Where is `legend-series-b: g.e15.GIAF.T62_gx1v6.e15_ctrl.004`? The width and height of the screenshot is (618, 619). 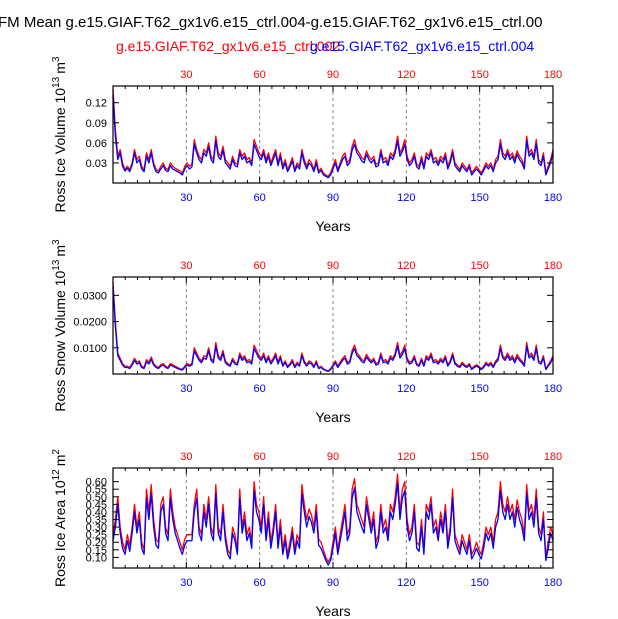
legend-series-b: g.e15.GIAF.T62_gx1v6.e15_ctrl.004 is located at coordinates (422, 46).